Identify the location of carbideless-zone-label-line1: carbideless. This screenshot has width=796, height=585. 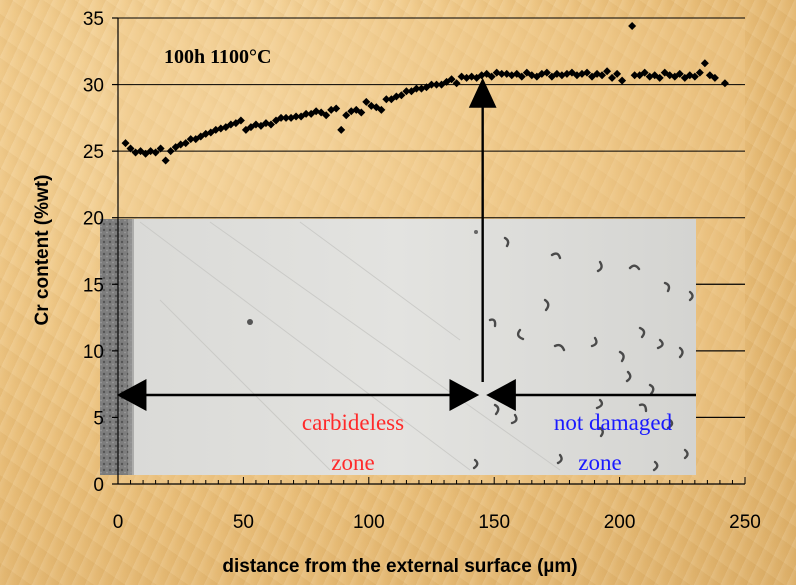
(353, 422).